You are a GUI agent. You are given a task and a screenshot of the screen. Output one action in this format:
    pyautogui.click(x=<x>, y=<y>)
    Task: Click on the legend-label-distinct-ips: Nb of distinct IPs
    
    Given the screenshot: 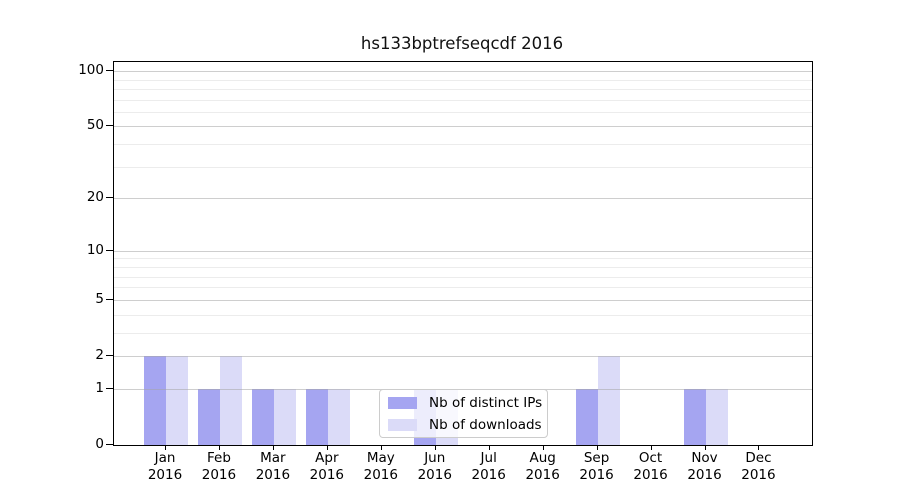 What is the action you would take?
    pyautogui.click(x=486, y=402)
    